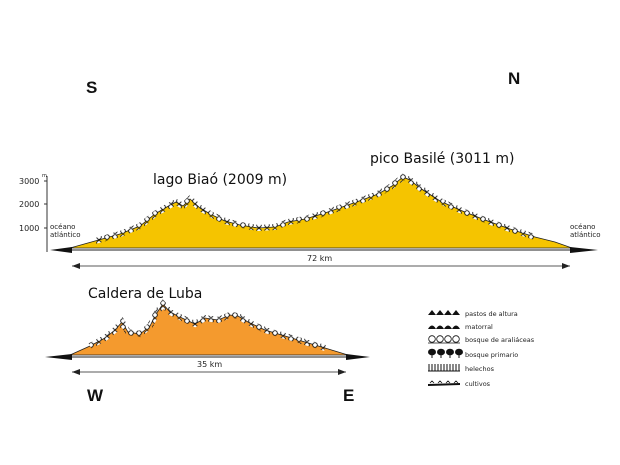  I want to click on shrubland-icon, so click(444, 327).